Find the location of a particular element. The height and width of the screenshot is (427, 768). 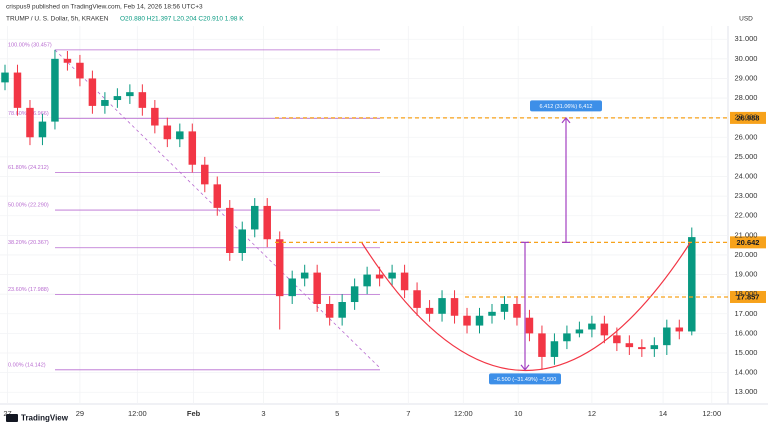

measure-label: 6.412 (31.06%) 6,412 is located at coordinates (566, 107).